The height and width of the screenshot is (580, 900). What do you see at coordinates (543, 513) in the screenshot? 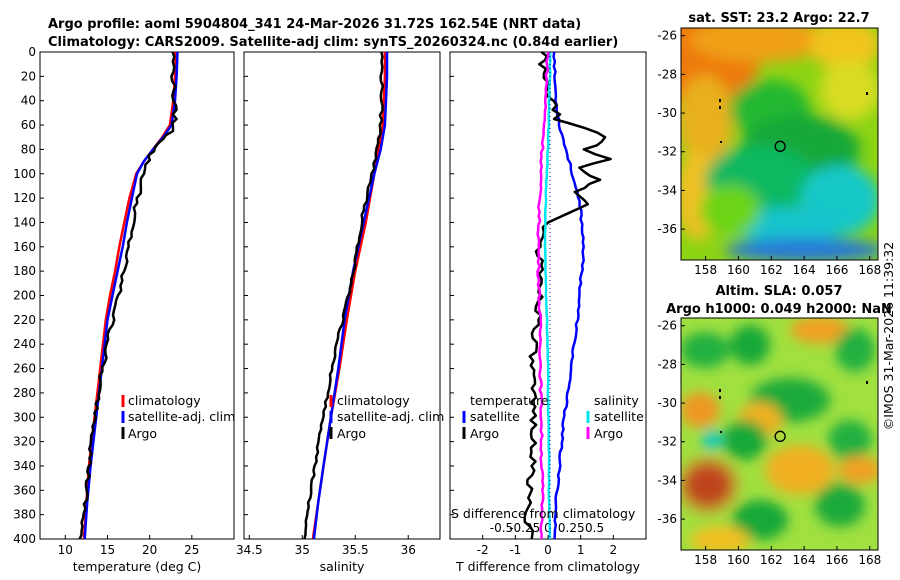
I see `s-difference-label: S difference from climatology` at bounding box center [543, 513].